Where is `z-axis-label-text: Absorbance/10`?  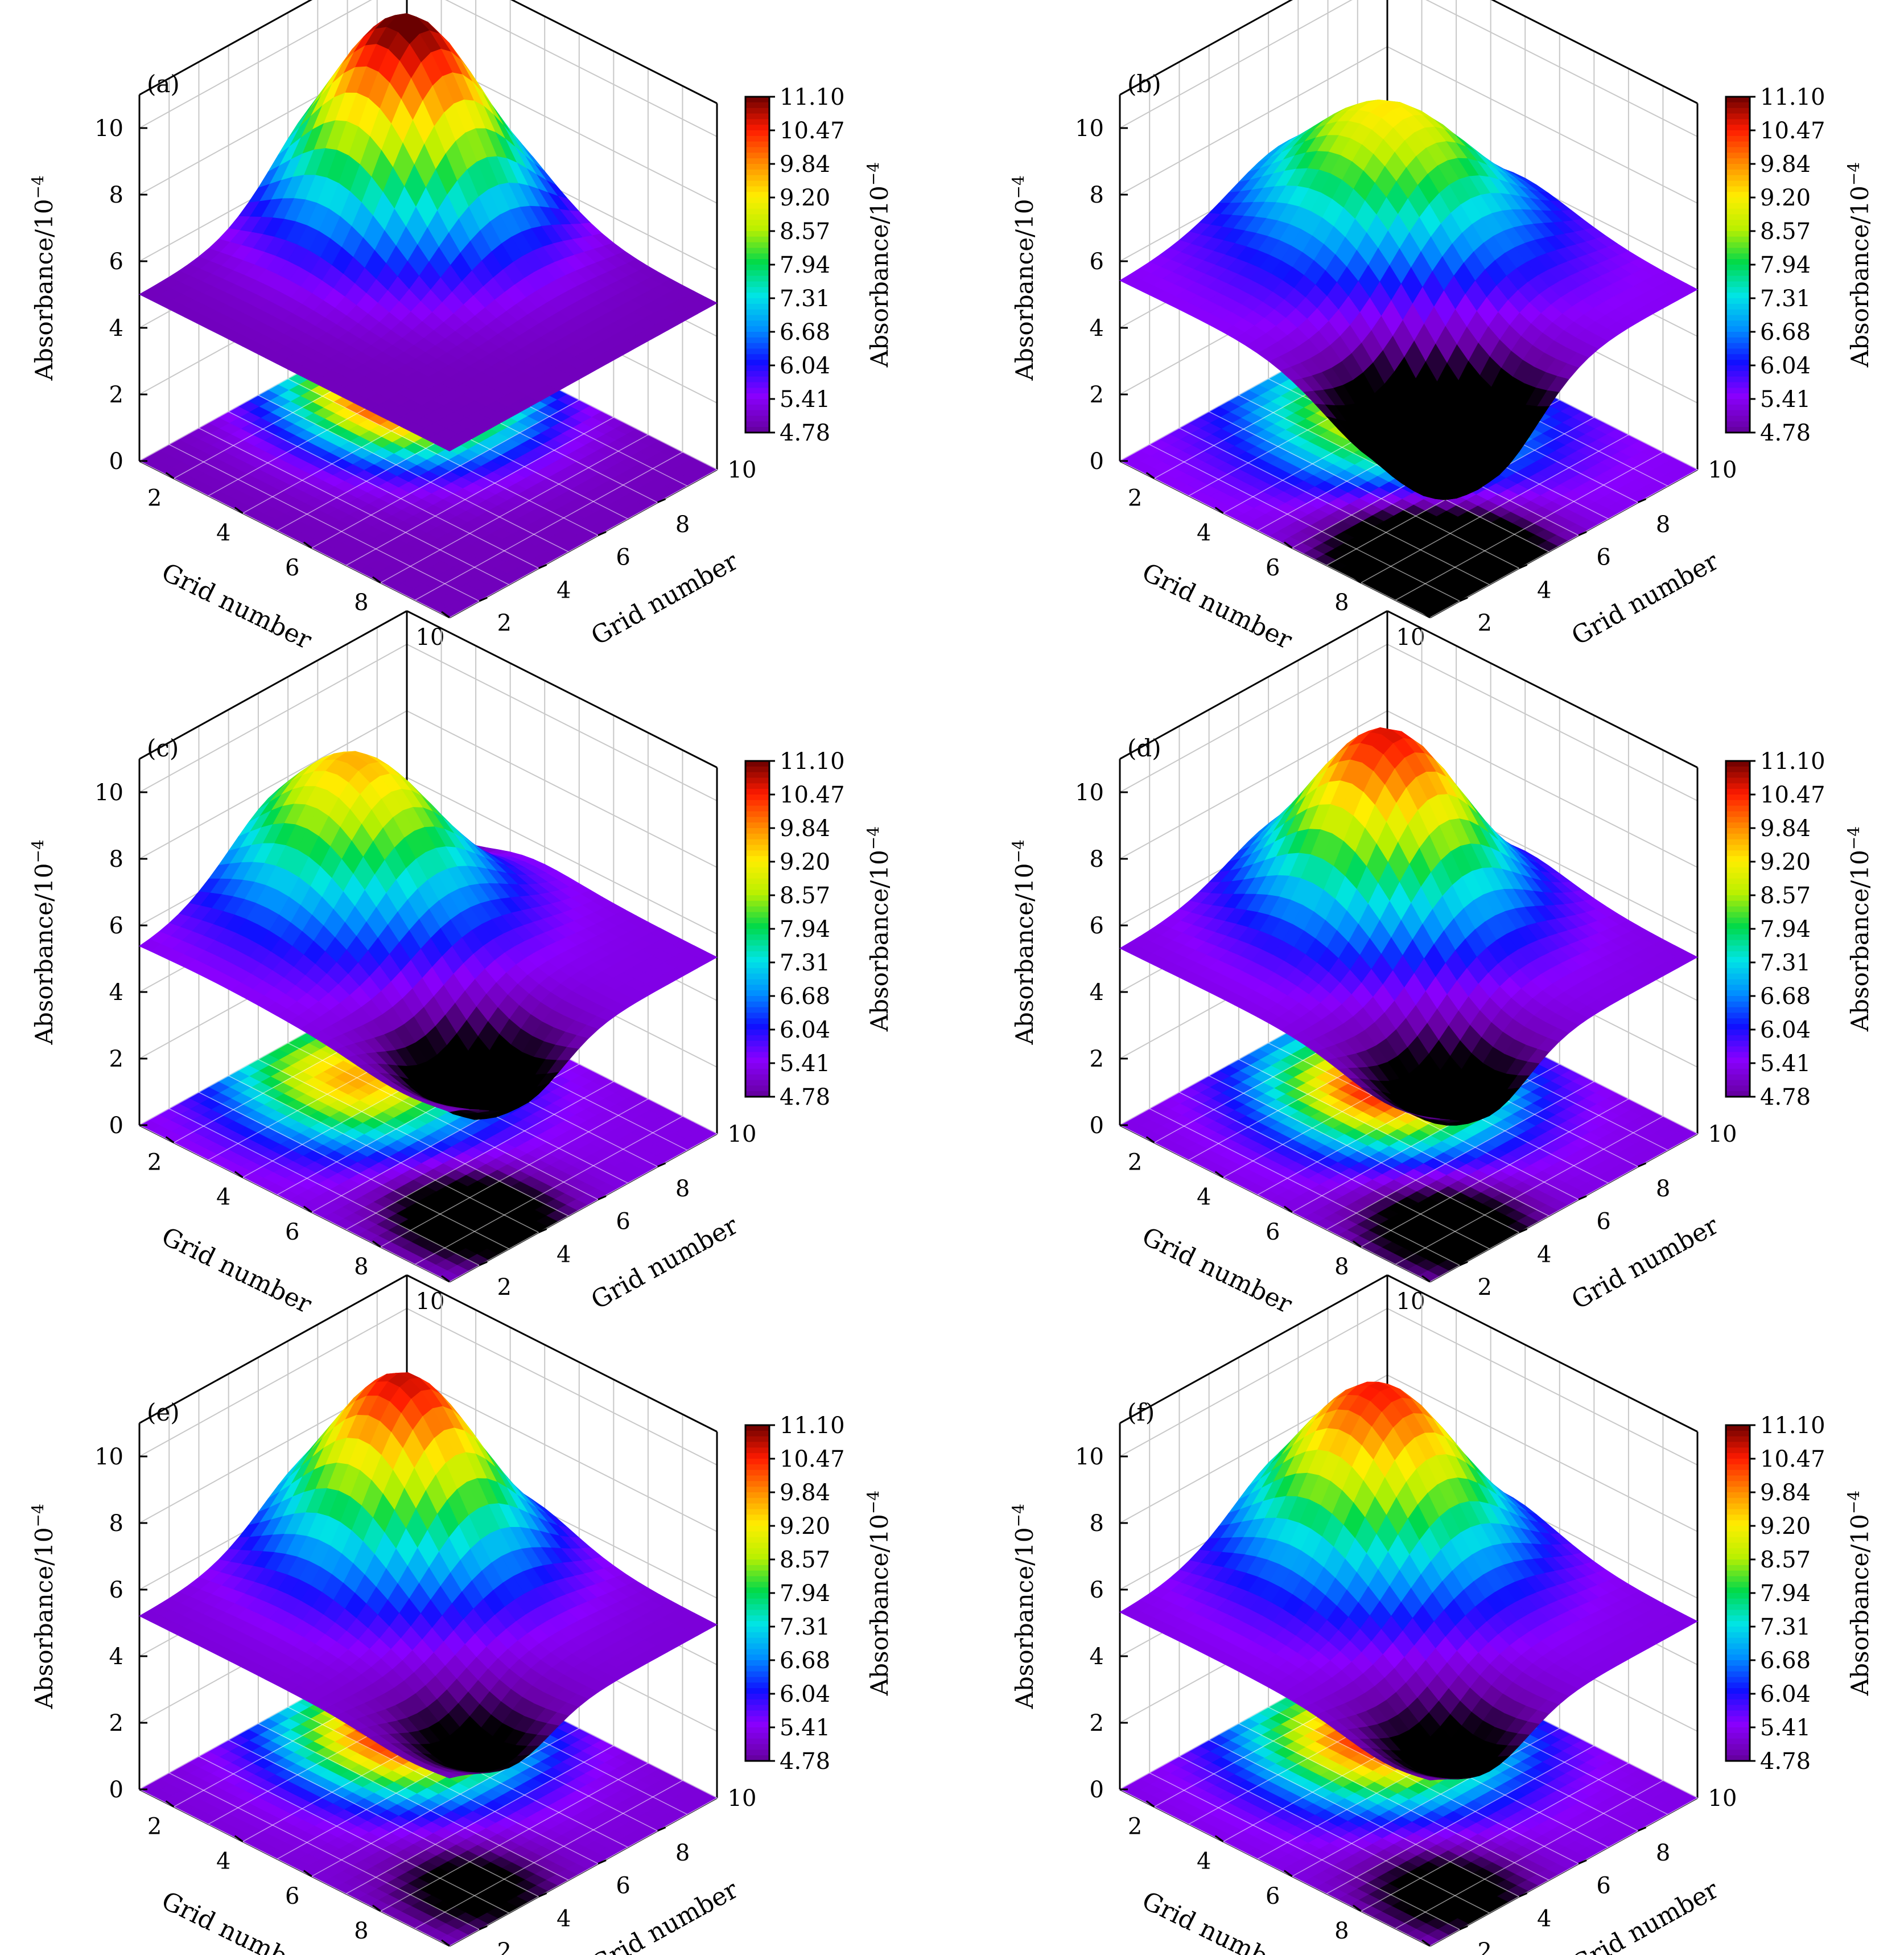 z-axis-label-text: Absorbance/10 is located at coordinates (44, 954).